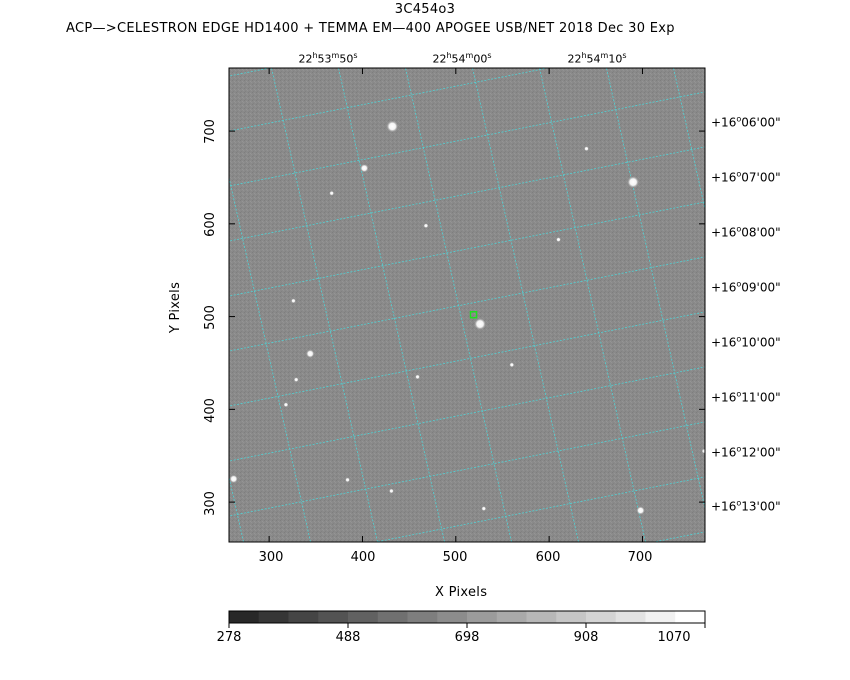  I want to click on y-tick-label: 700, so click(210, 131).